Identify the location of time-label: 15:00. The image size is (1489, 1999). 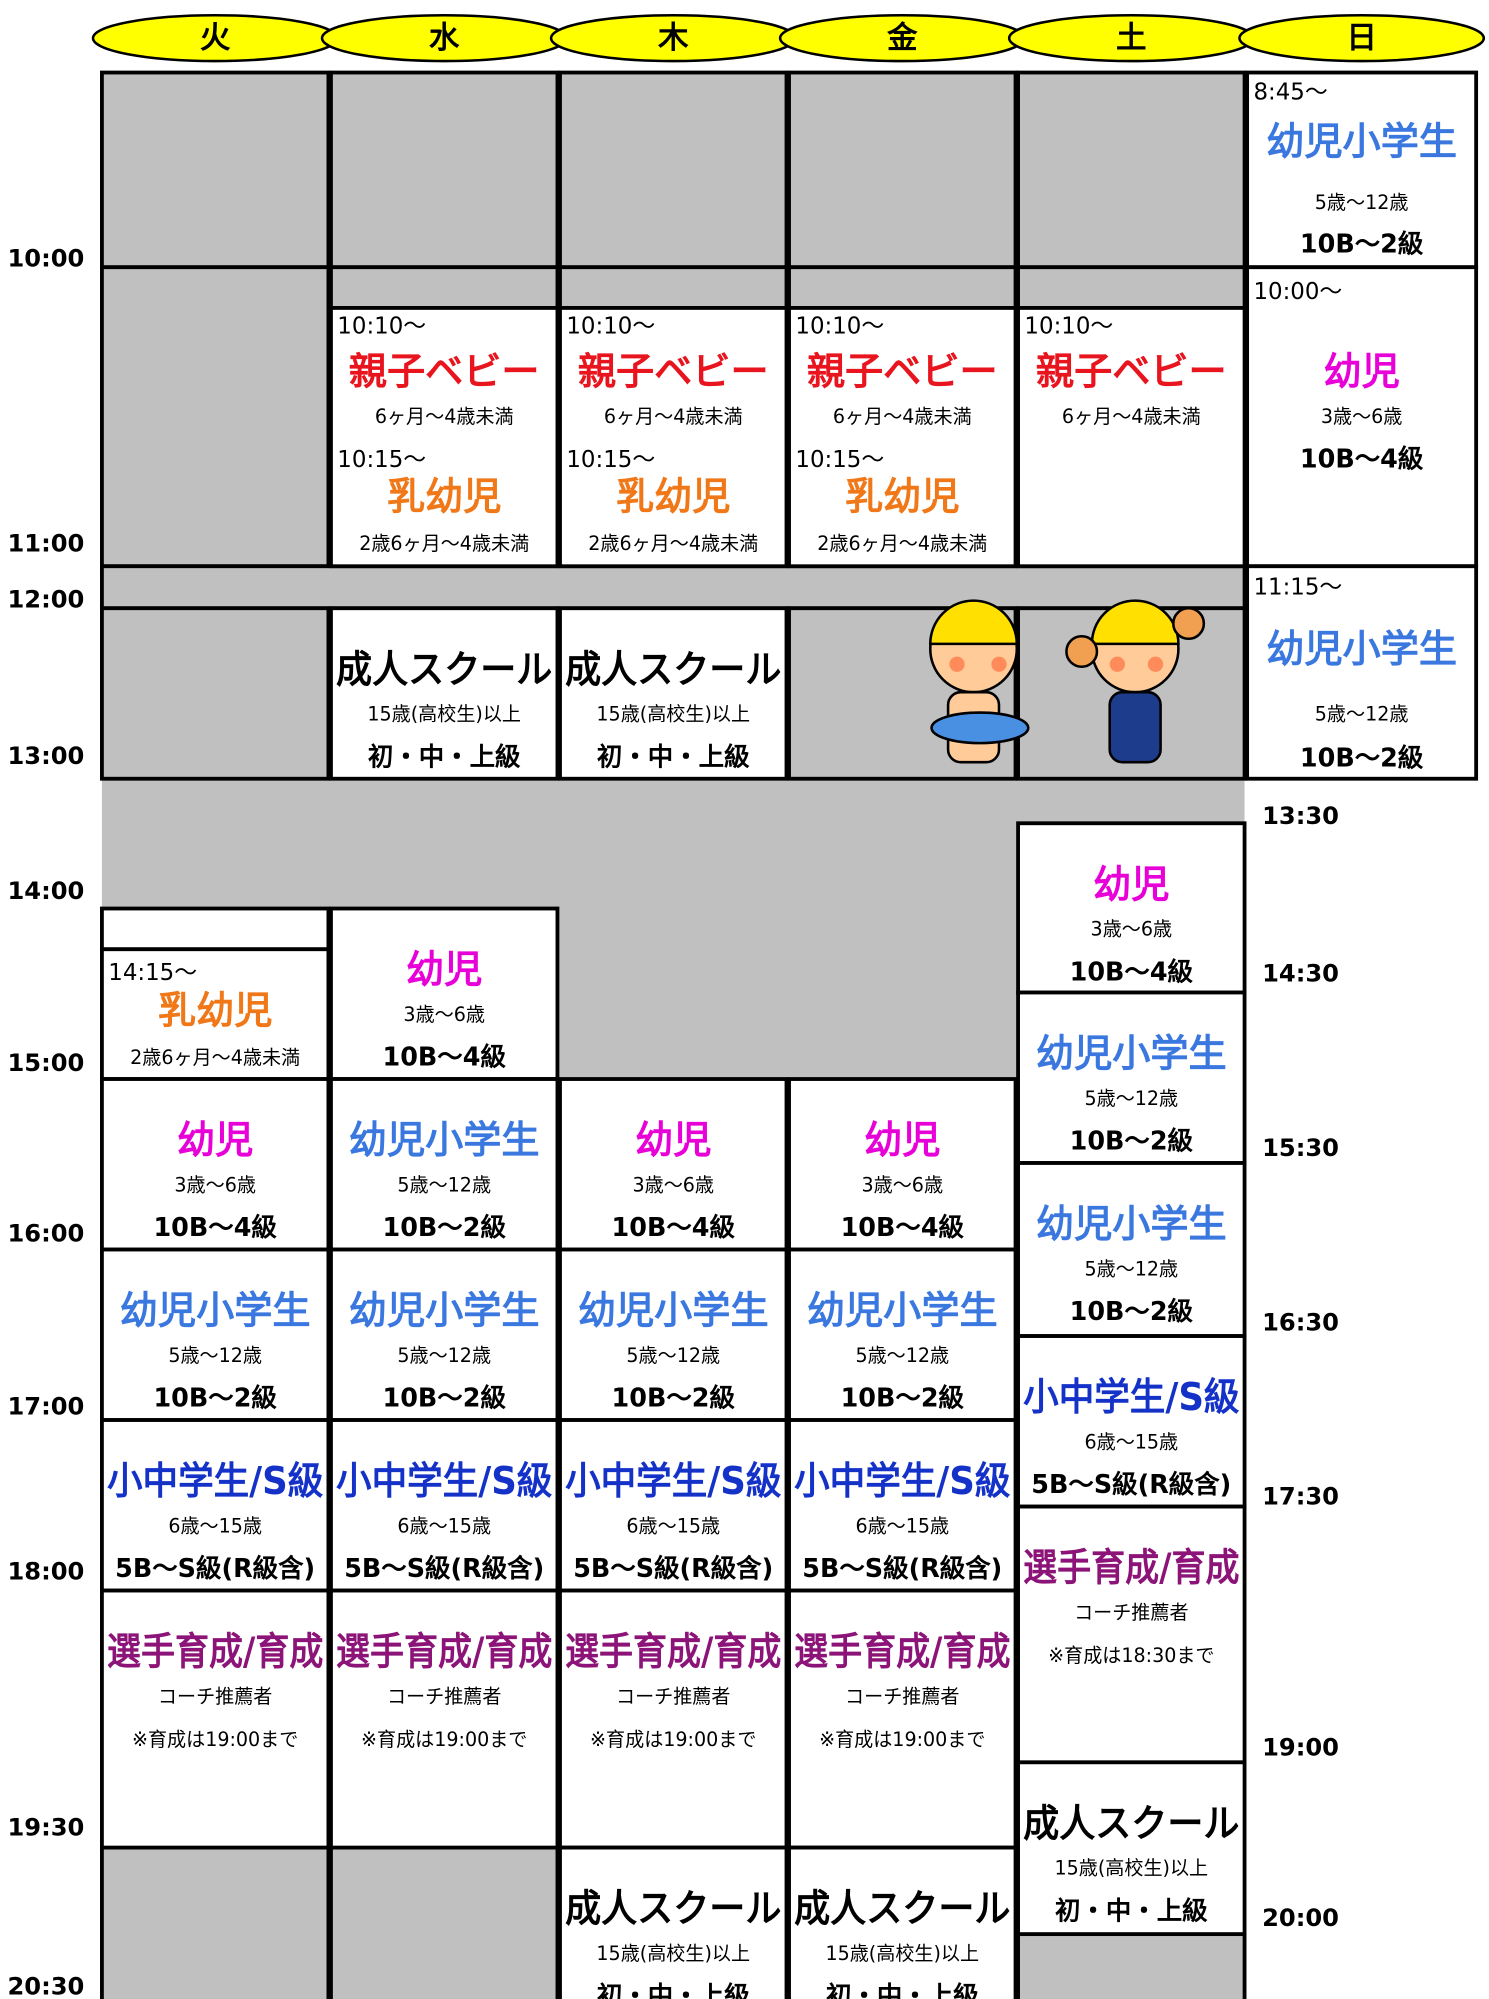
(45, 1063).